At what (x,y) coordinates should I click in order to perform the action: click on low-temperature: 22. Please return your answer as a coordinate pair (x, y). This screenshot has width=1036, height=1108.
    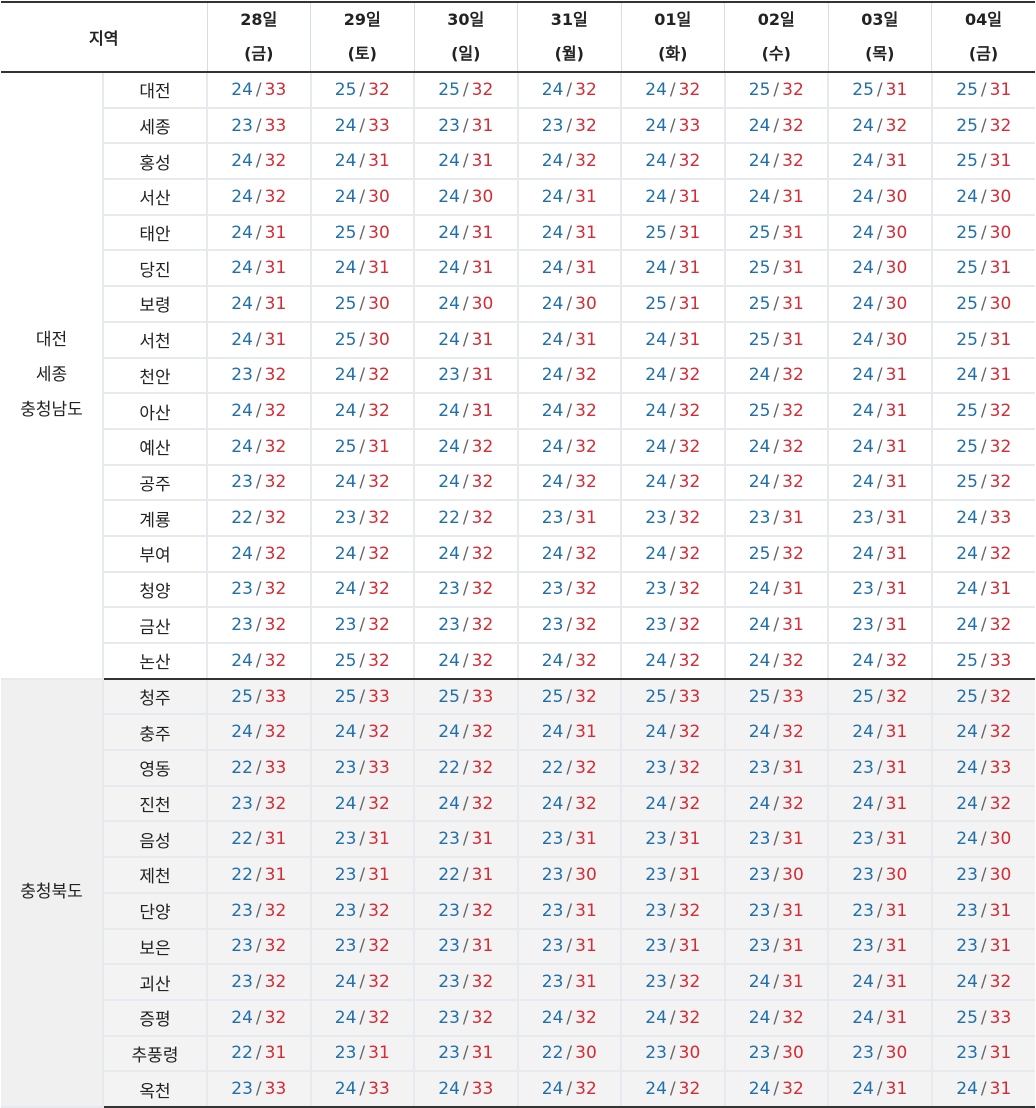
    Looking at the image, I should click on (242, 767).